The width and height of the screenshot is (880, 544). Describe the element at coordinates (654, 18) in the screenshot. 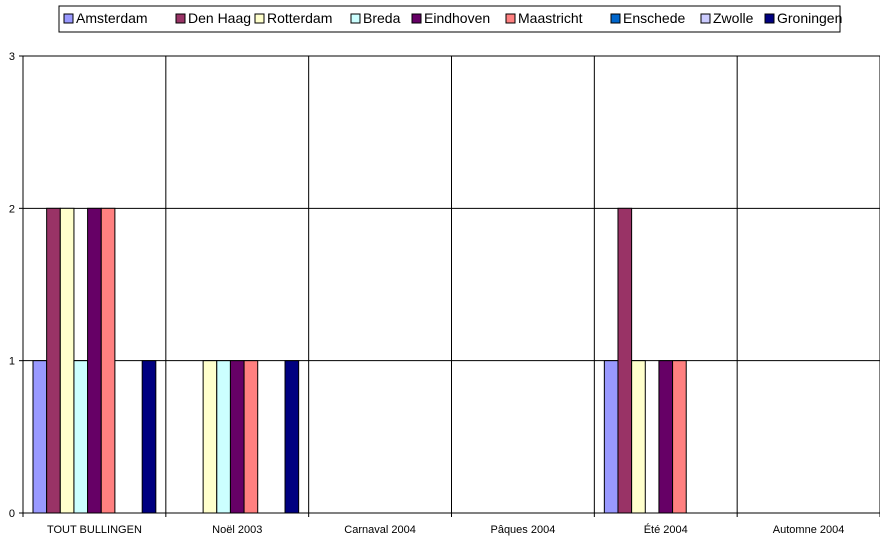

I see `legend-label-enschede: Enschede` at that location.